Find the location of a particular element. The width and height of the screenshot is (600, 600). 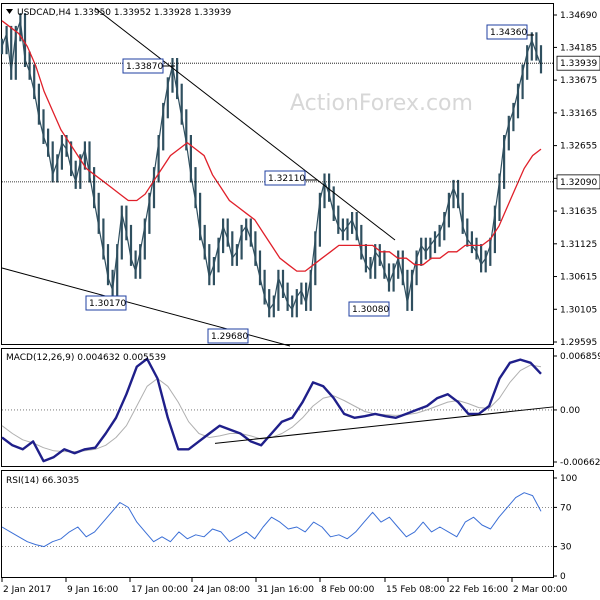

rsi-tick-label: 30 is located at coordinates (566, 548).